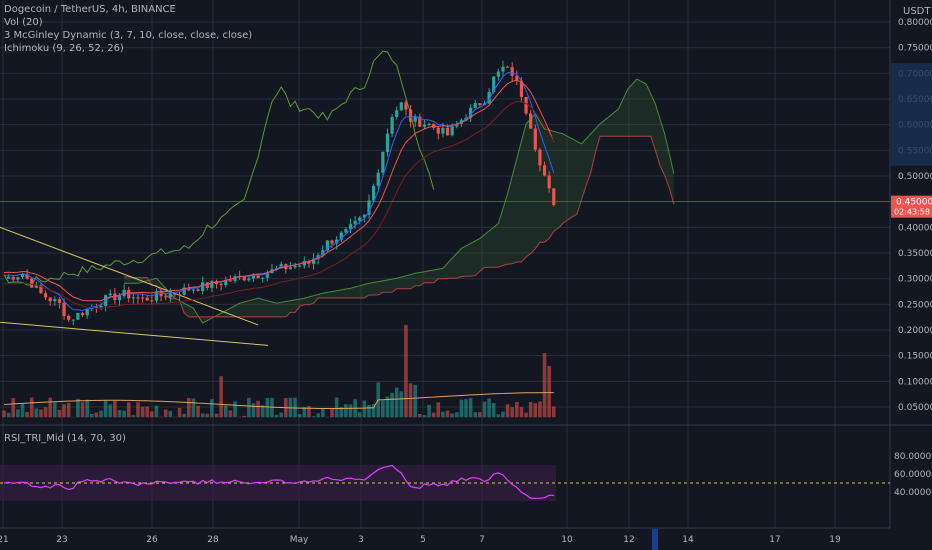 This screenshot has height=550, width=932. Describe the element at coordinates (912, 212) in the screenshot. I see `countdown-label: 02:43:58` at that location.